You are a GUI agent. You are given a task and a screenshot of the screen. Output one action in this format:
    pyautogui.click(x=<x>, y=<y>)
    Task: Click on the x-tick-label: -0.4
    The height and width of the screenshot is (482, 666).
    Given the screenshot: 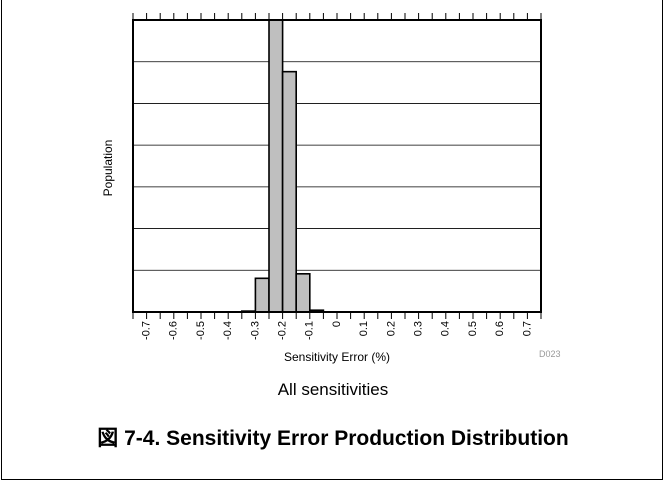 What is the action you would take?
    pyautogui.click(x=228, y=330)
    